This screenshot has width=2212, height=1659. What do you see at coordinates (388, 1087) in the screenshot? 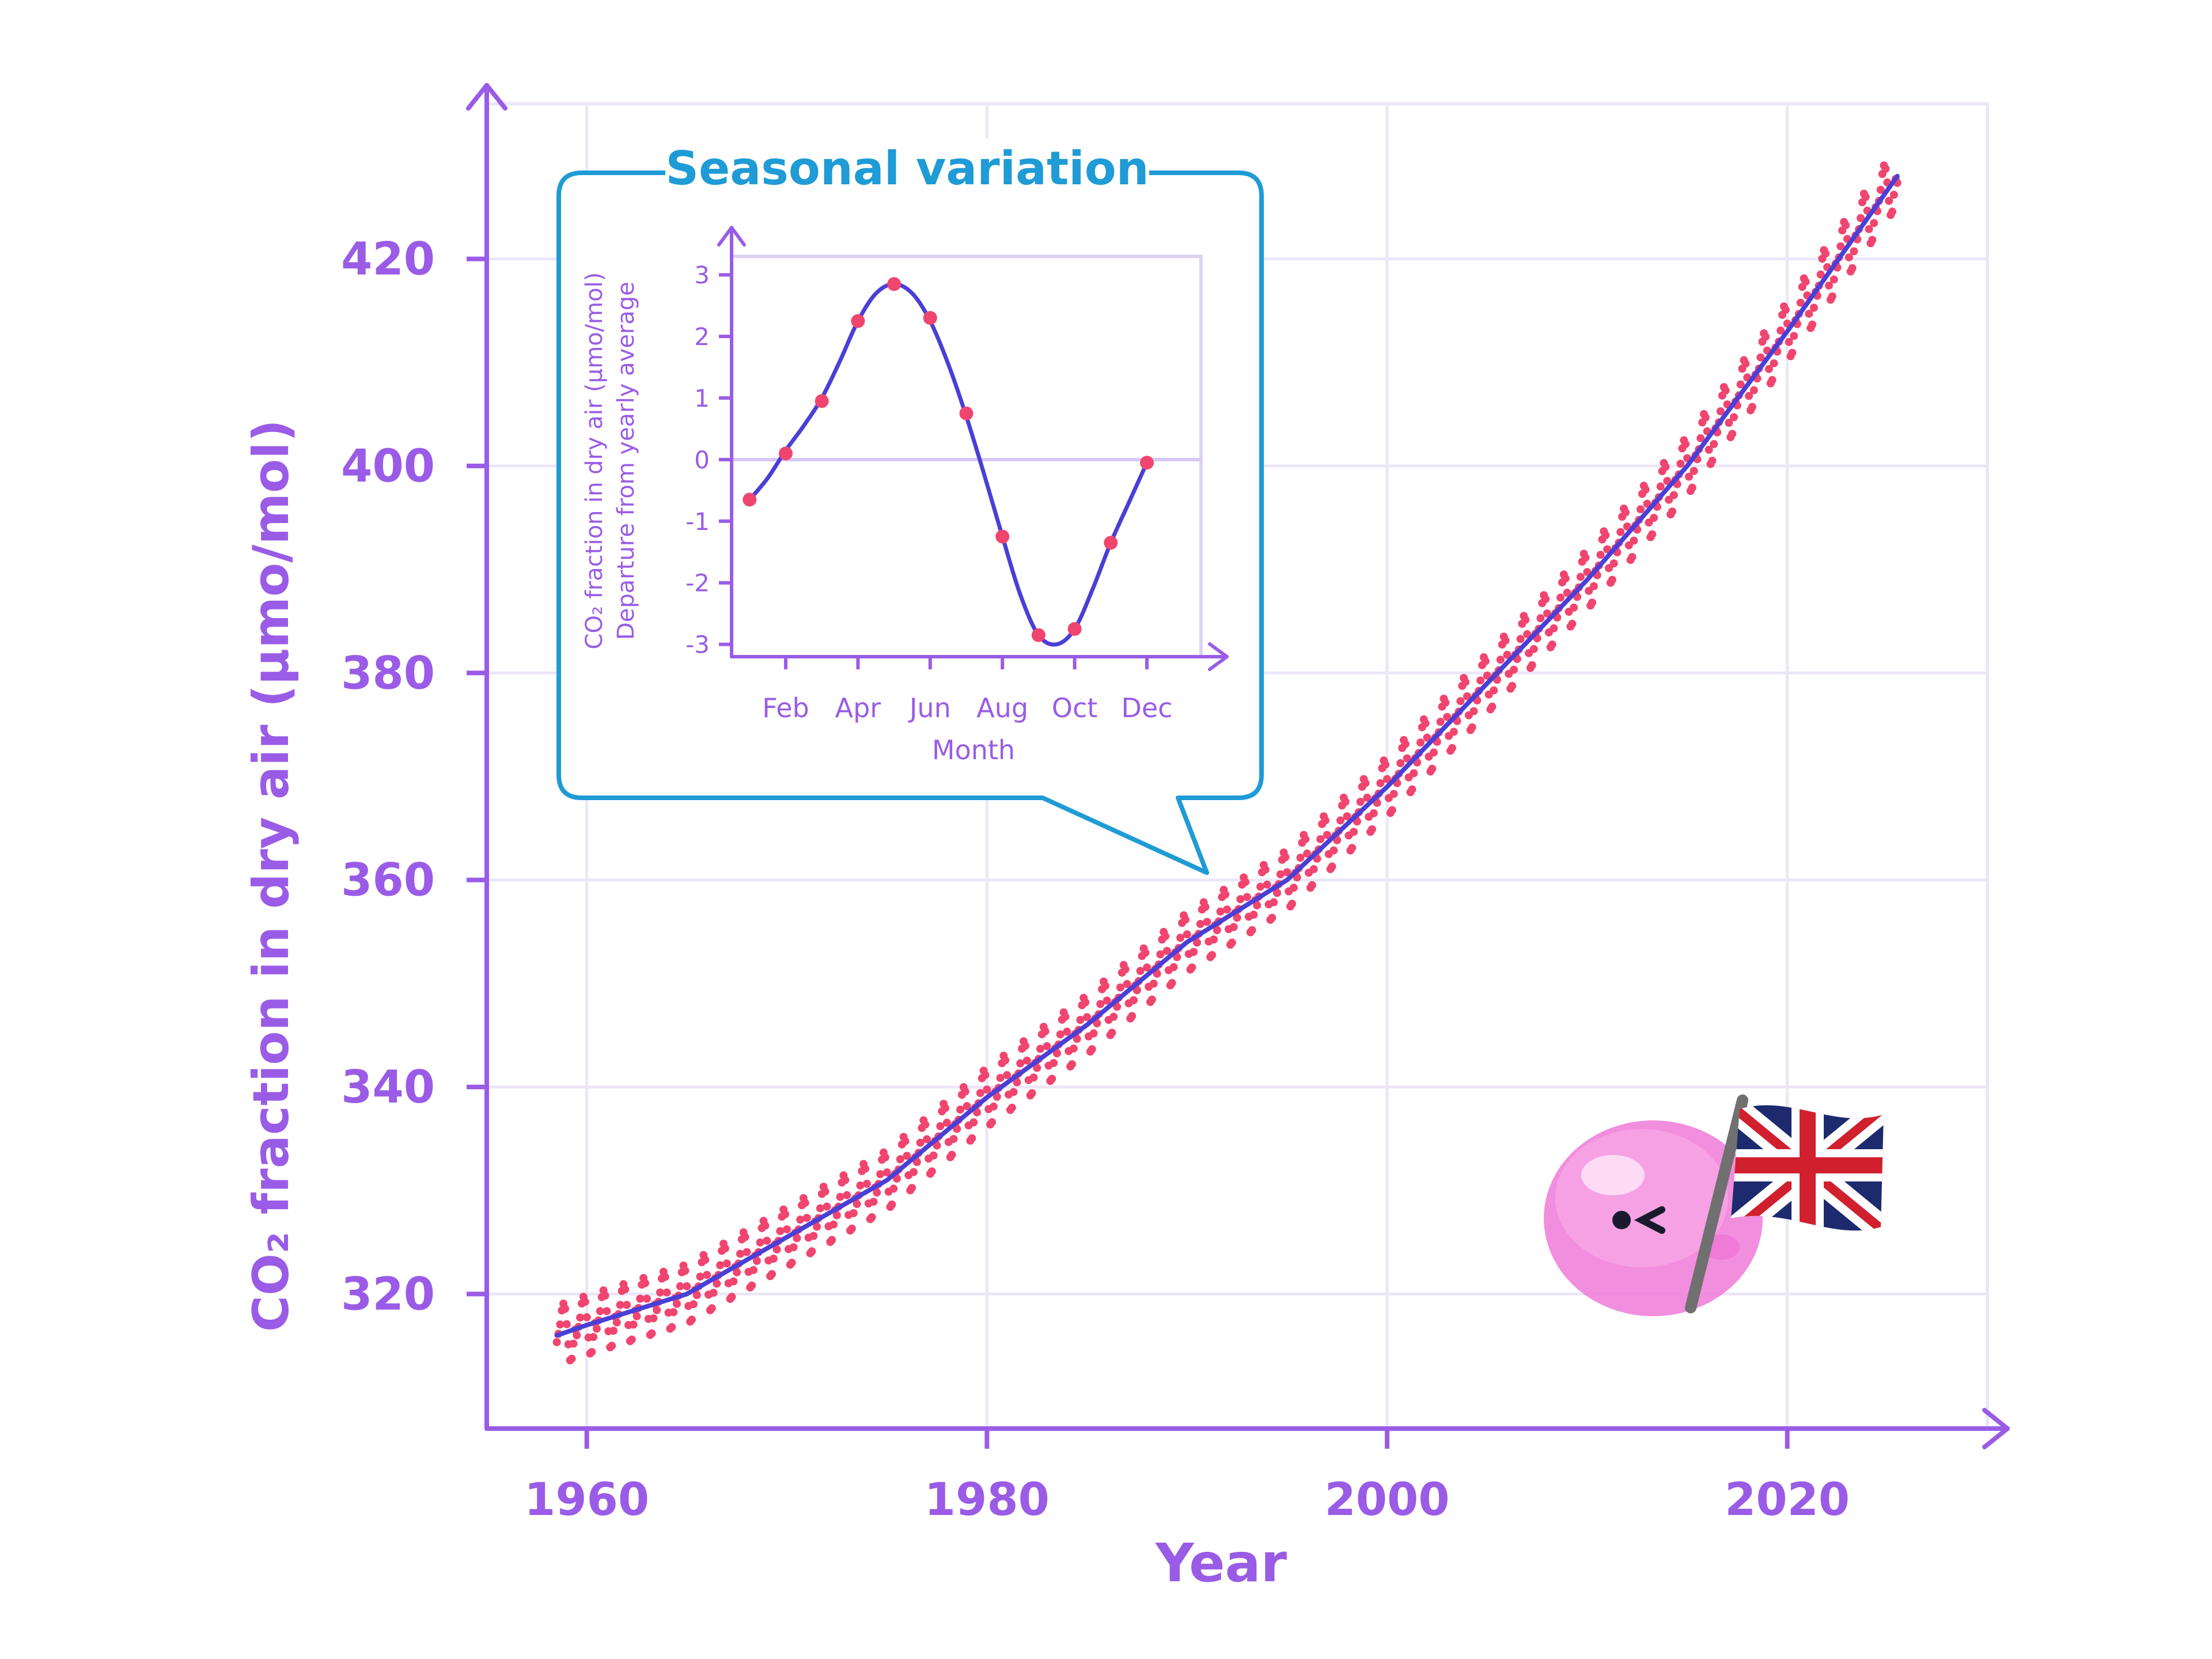
I see `y-tick-label: 340` at bounding box center [388, 1087].